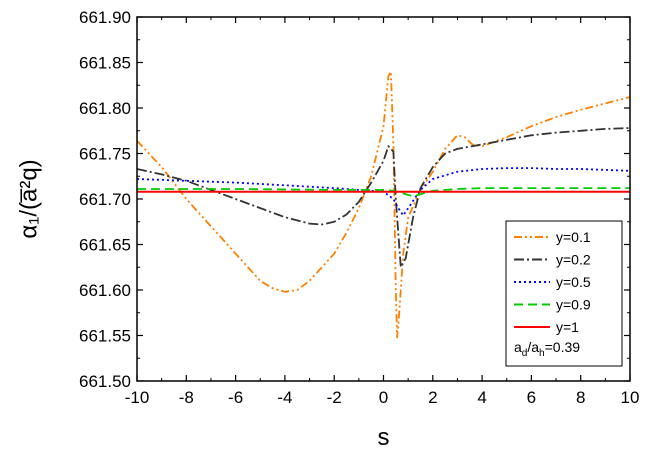  What do you see at coordinates (567, 327) in the screenshot?
I see `legend-label: y=1` at bounding box center [567, 327].